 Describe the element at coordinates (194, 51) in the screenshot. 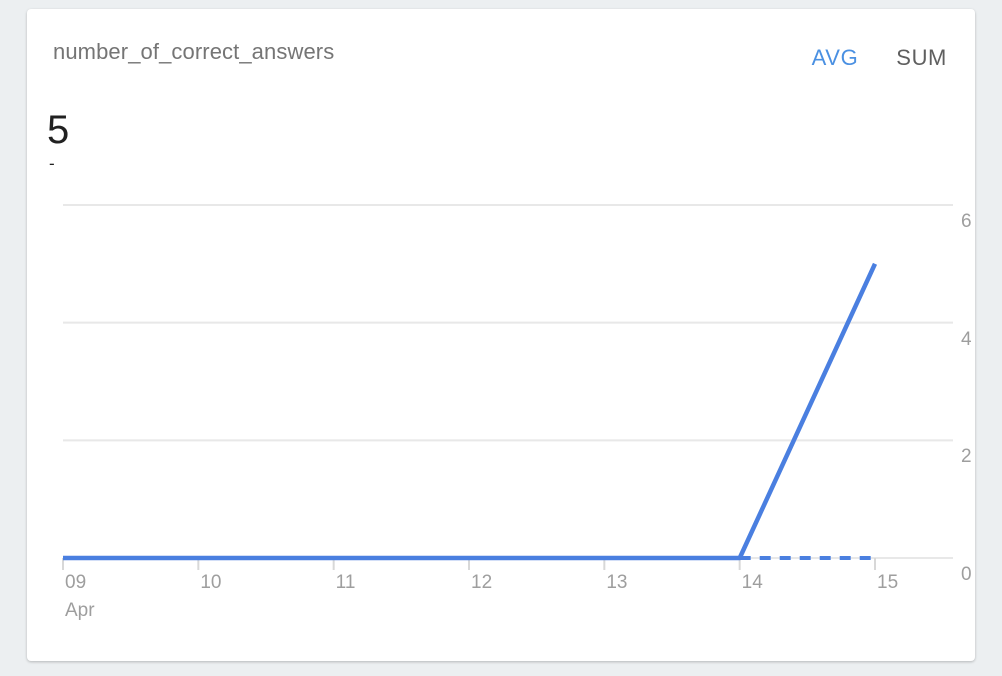

I see `page-title: number_of_correct_answers` at that location.